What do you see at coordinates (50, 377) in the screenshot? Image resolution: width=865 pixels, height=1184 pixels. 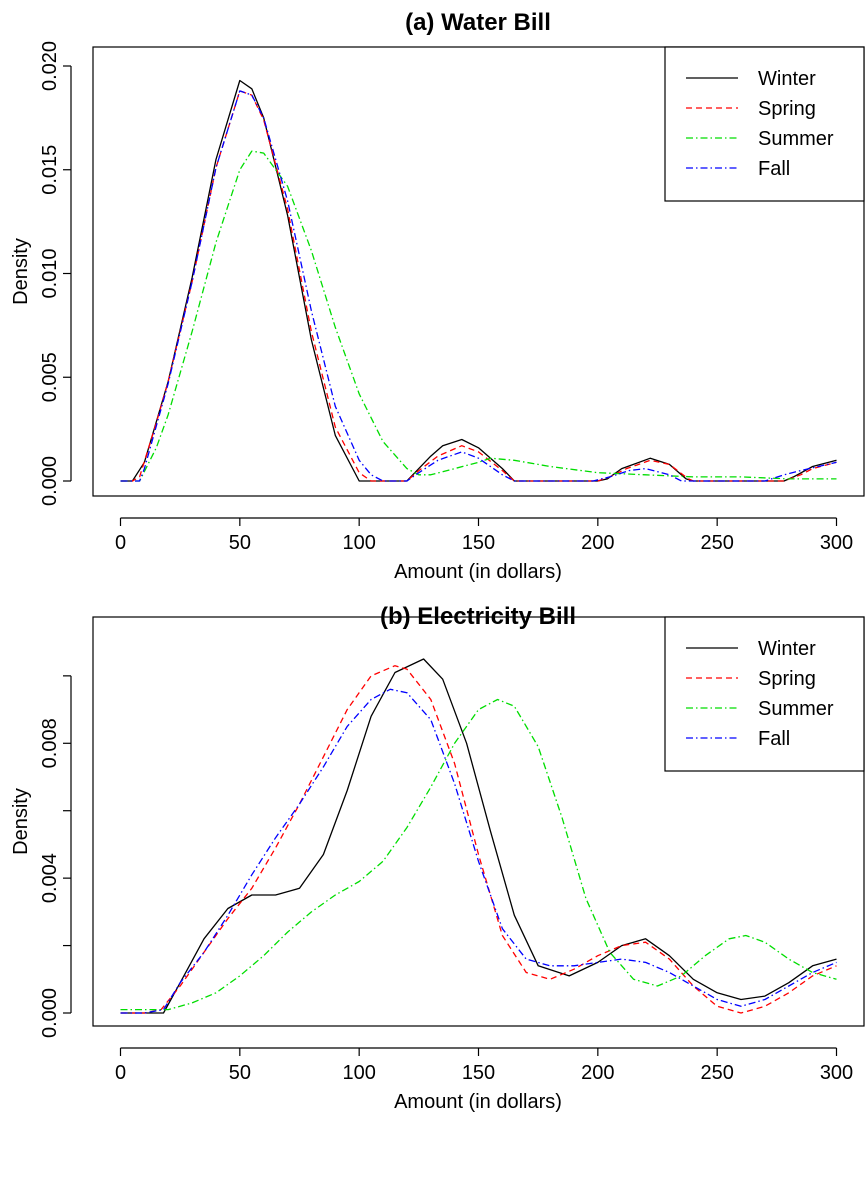 I see `y-tick-label: 0.005` at bounding box center [50, 377].